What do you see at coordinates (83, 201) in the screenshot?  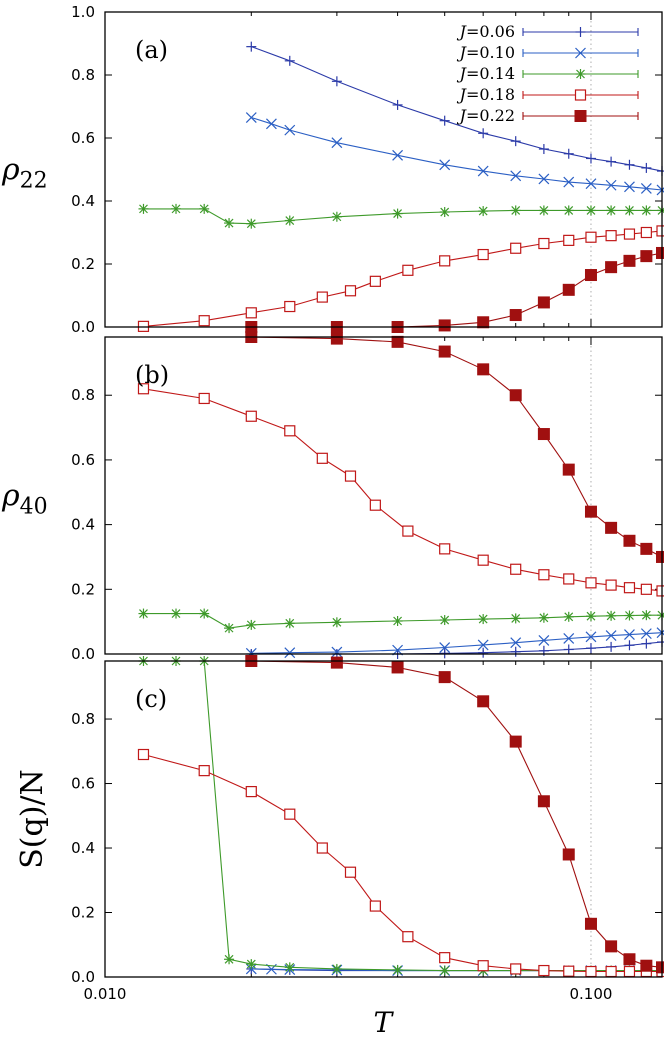 I see `y-tick-label: 0.4` at bounding box center [83, 201].